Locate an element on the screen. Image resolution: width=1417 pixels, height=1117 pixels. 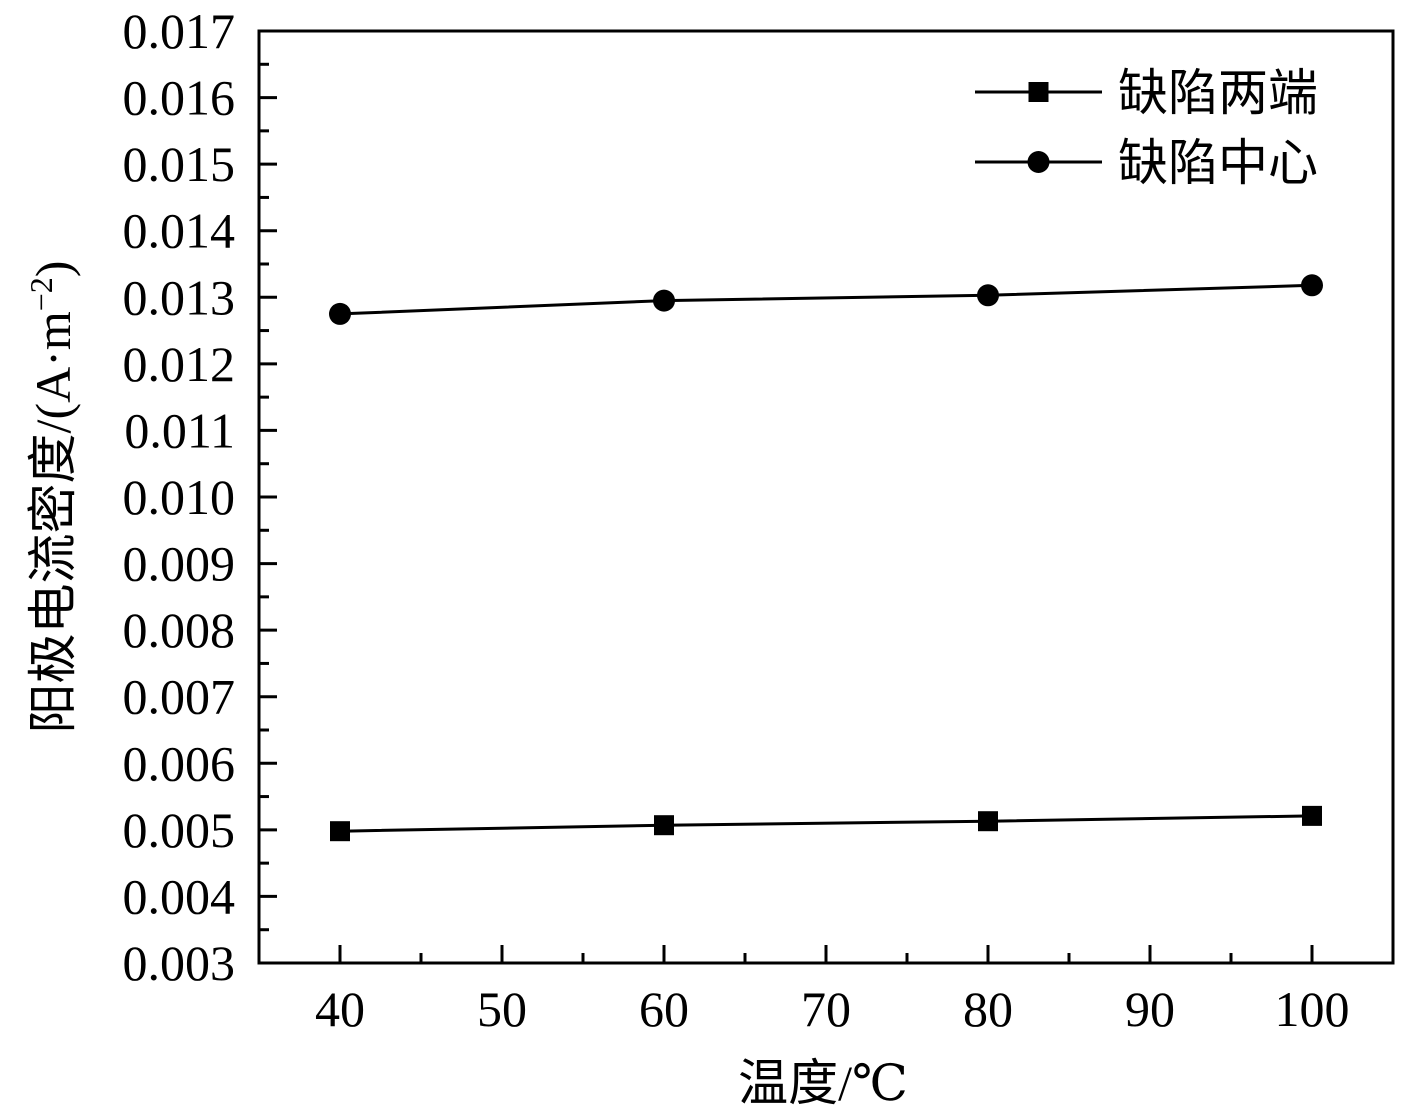
y-tick-label: 0.006 is located at coordinates (179, 763).